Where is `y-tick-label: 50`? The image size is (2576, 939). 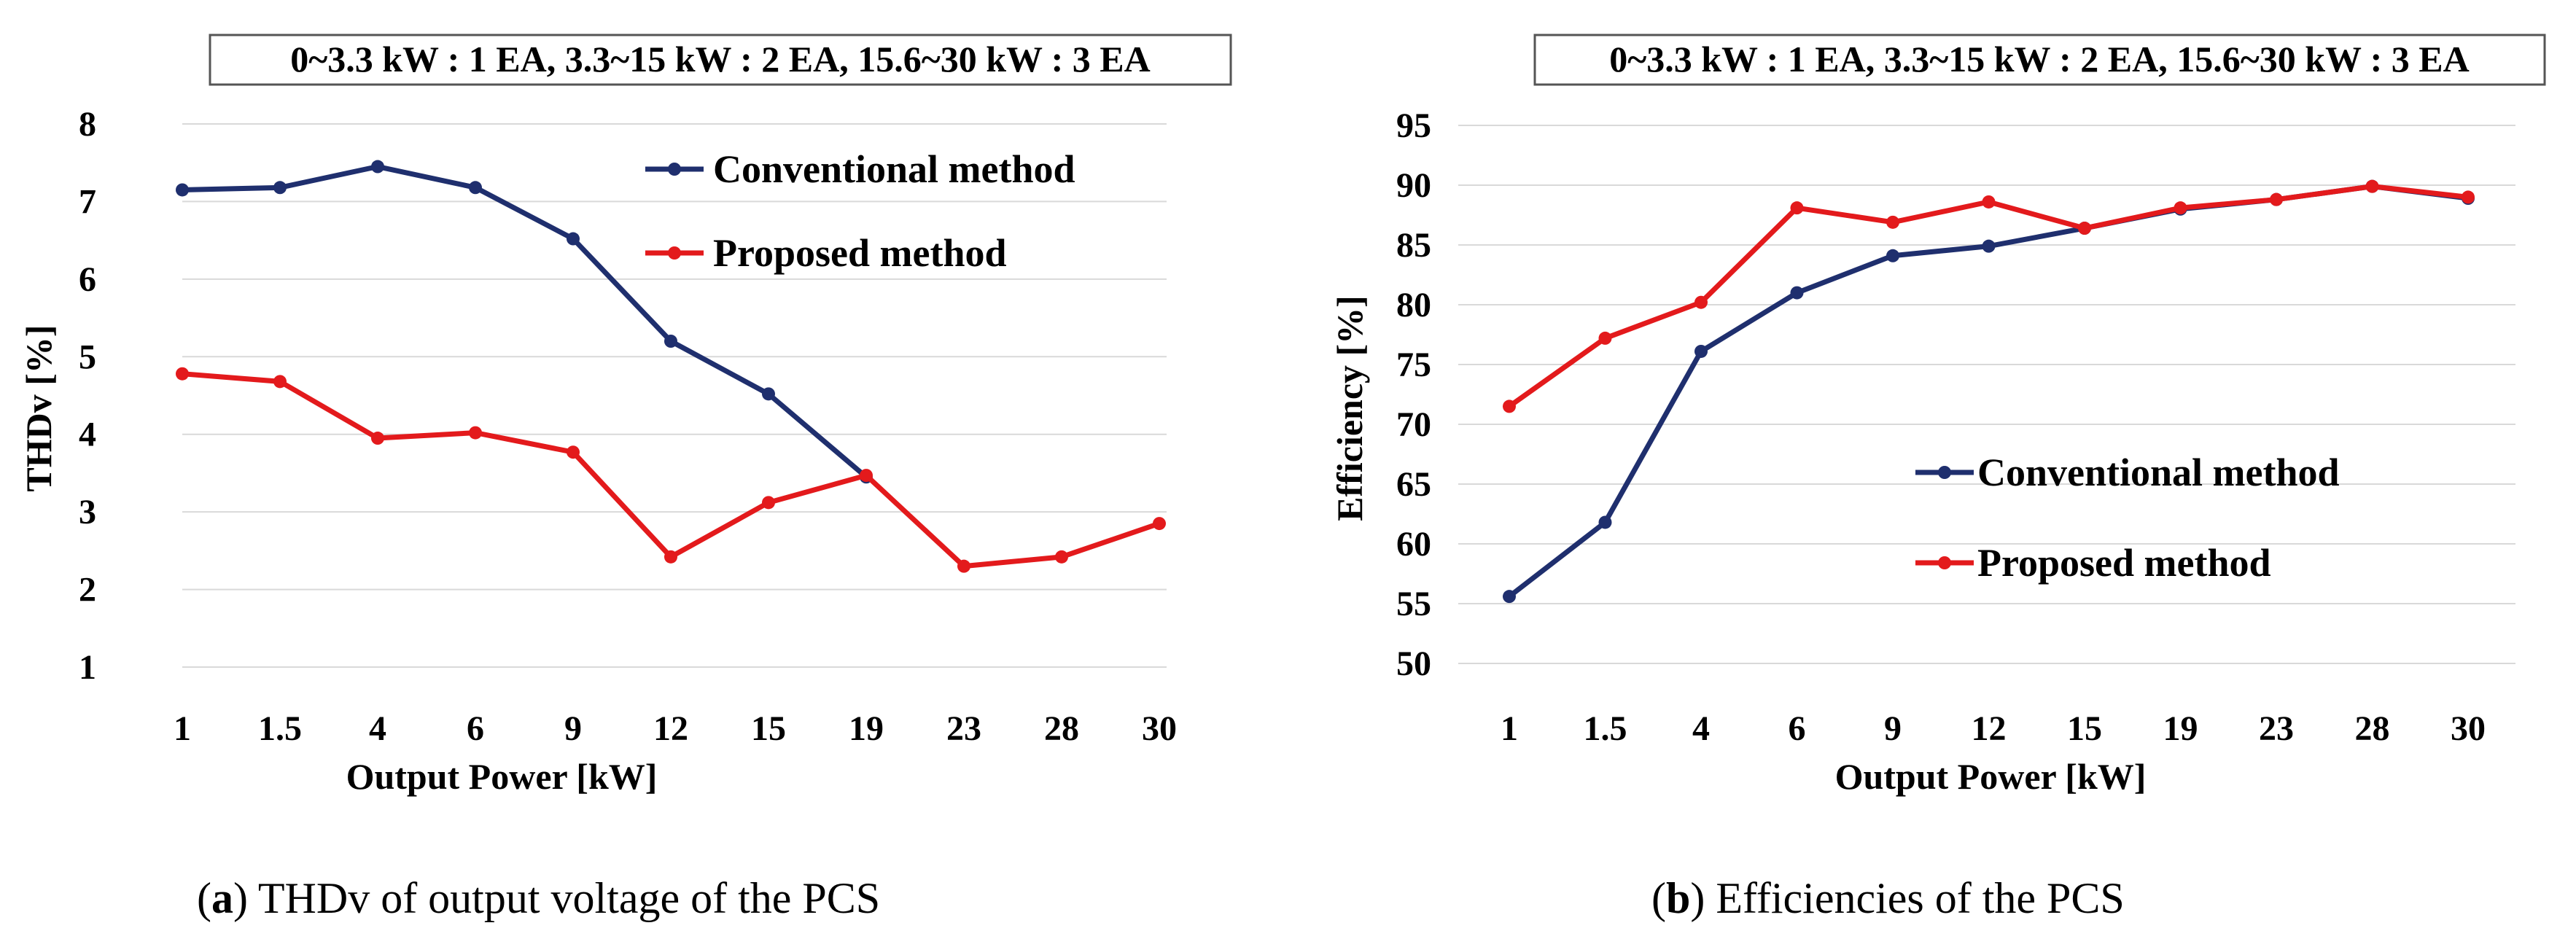
y-tick-label: 50 is located at coordinates (1413, 663).